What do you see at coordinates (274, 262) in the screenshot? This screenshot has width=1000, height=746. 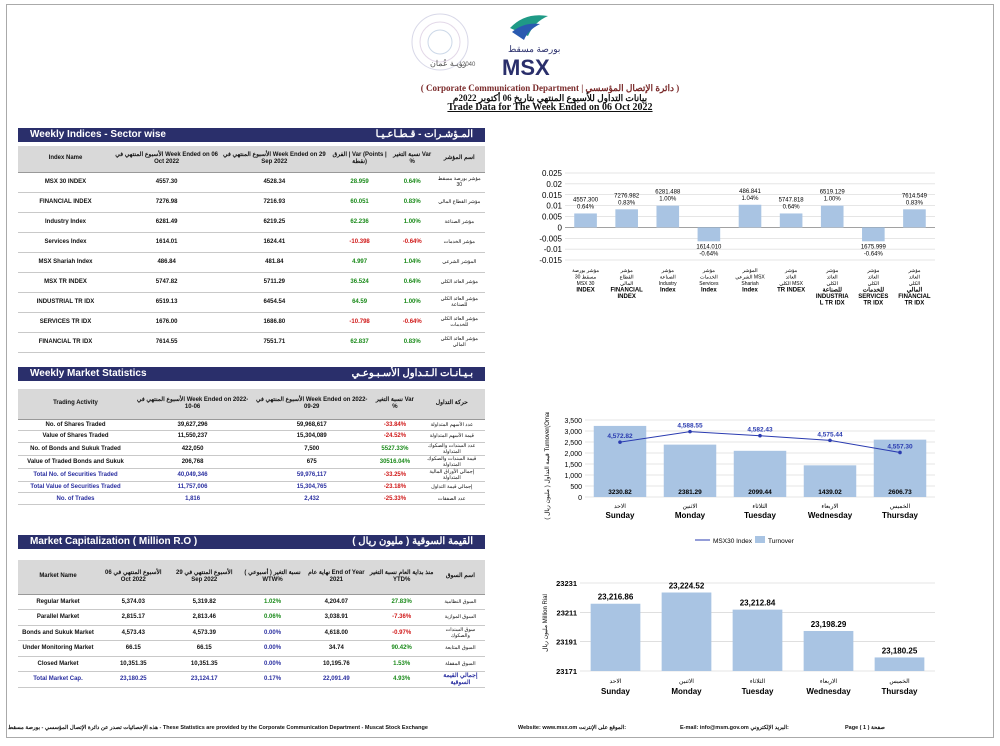 I see `table-cell: 481.84` at bounding box center [274, 262].